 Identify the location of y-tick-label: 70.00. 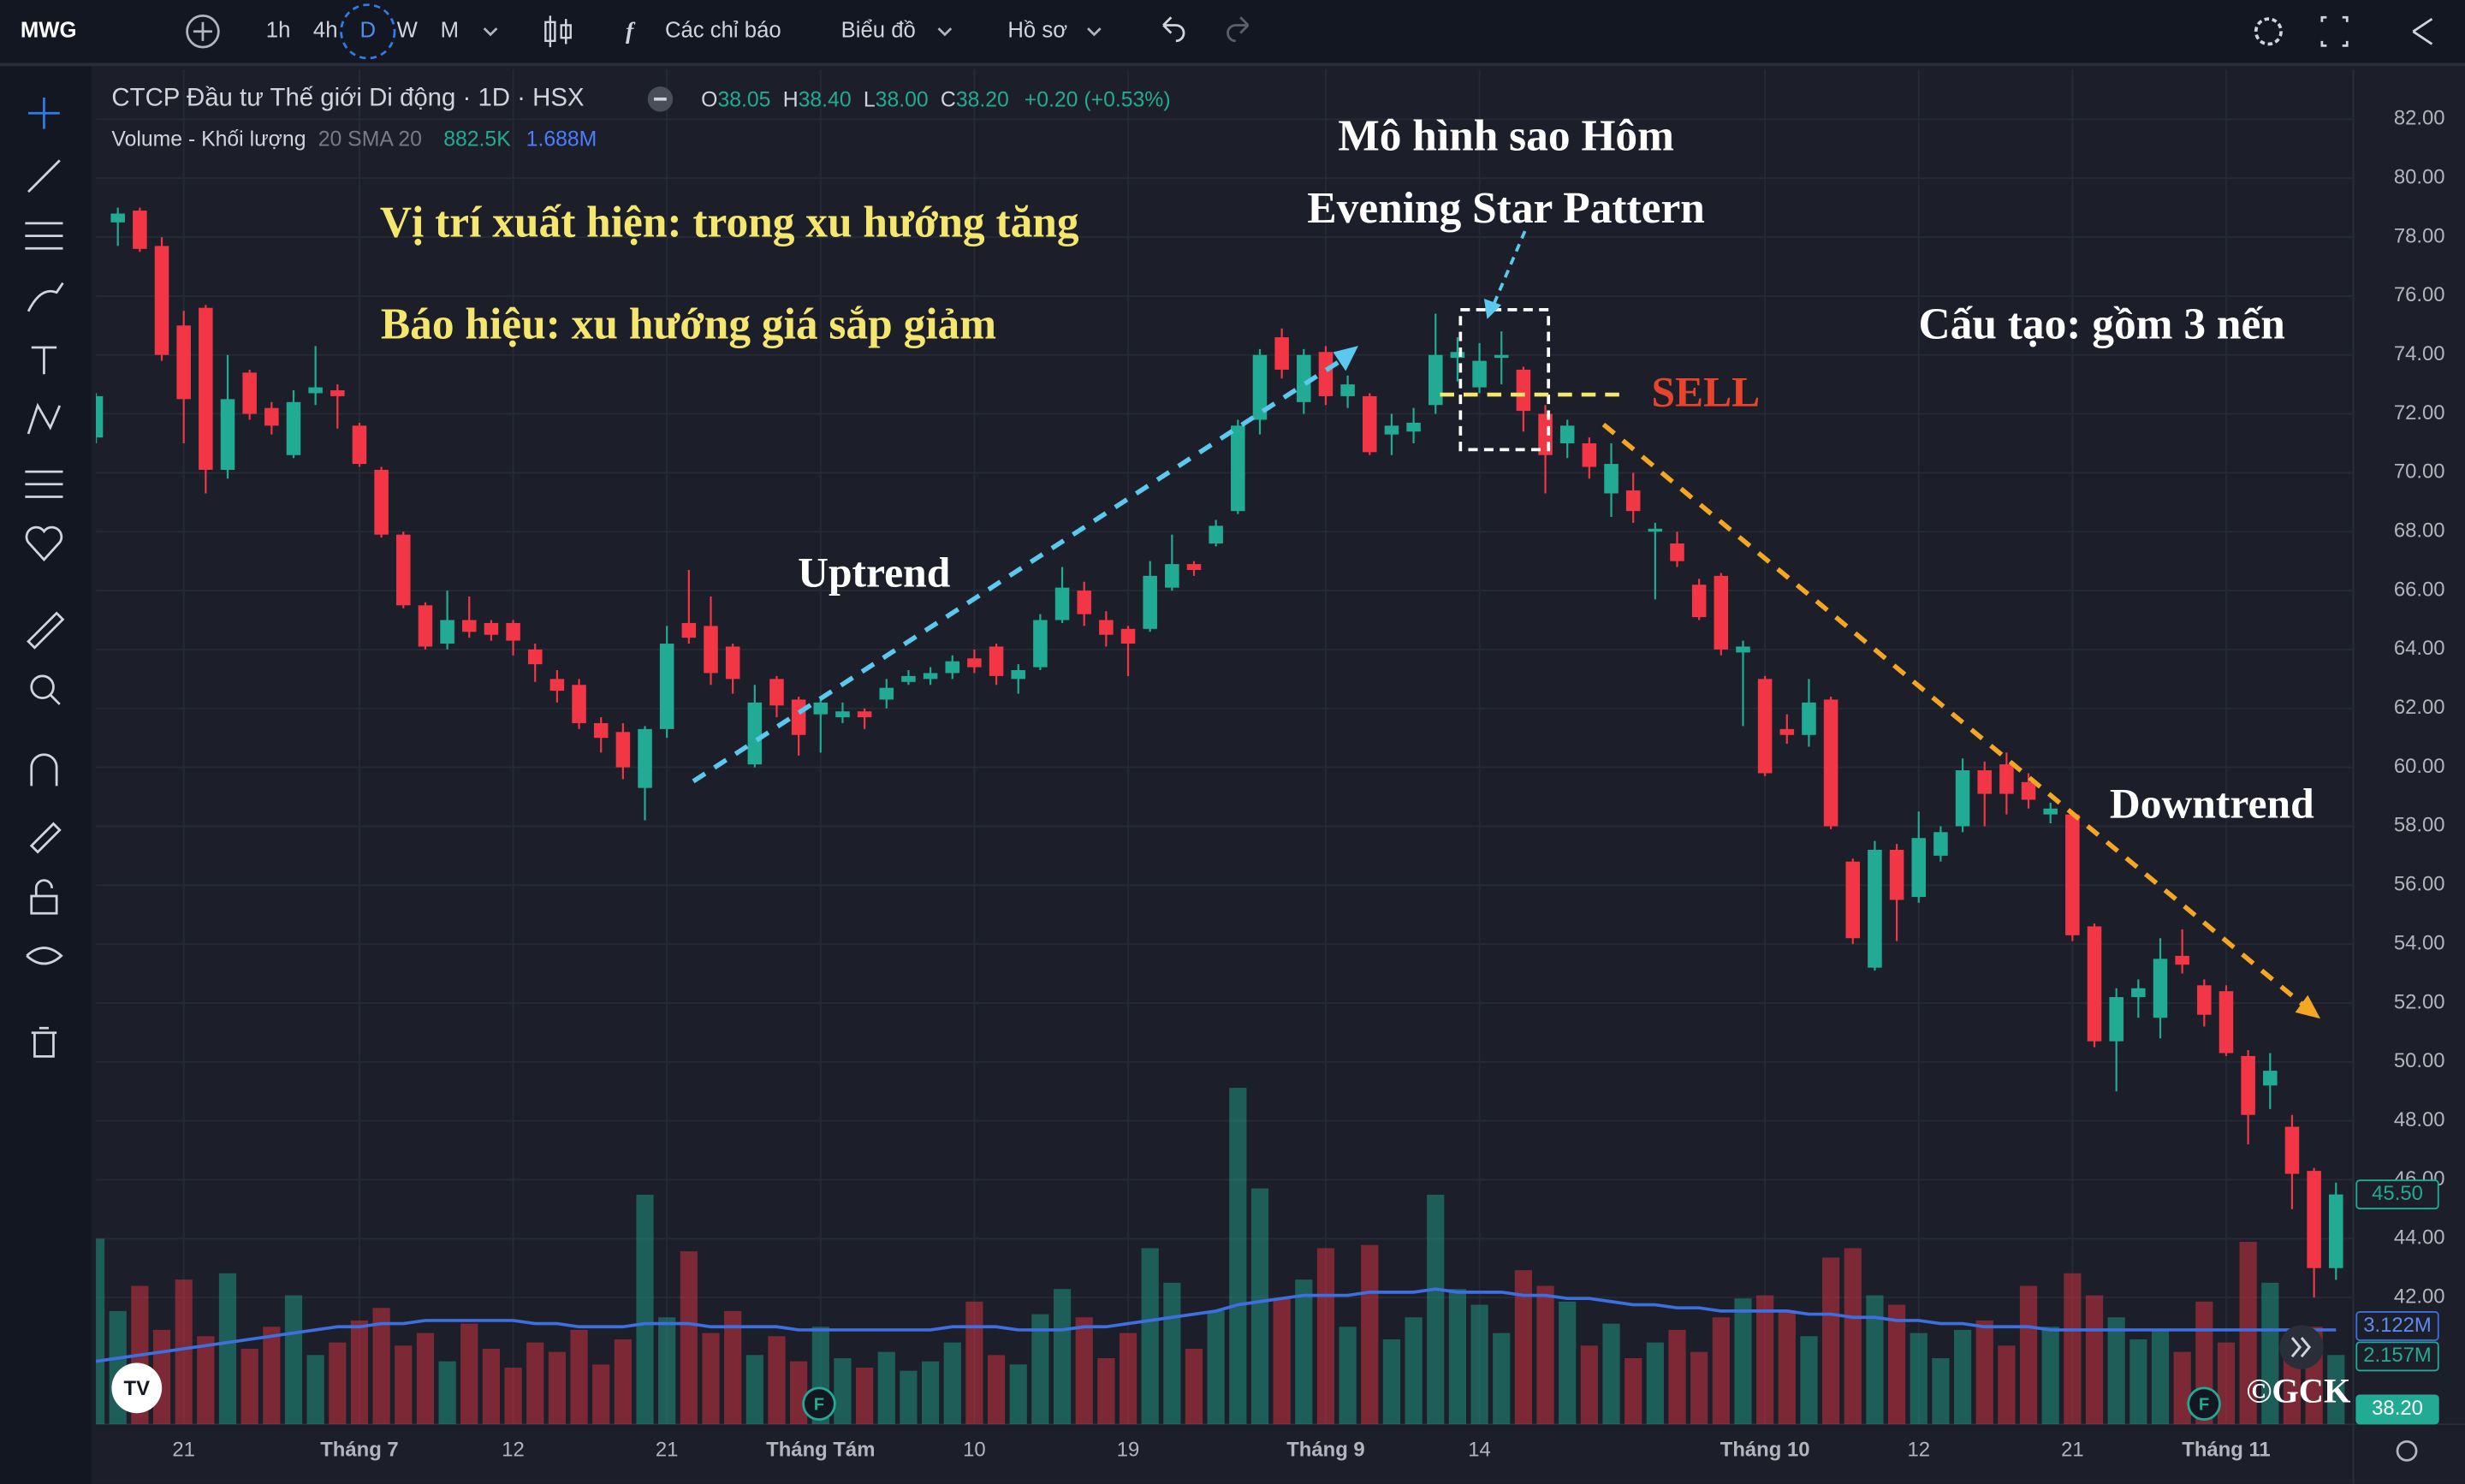
(2419, 472).